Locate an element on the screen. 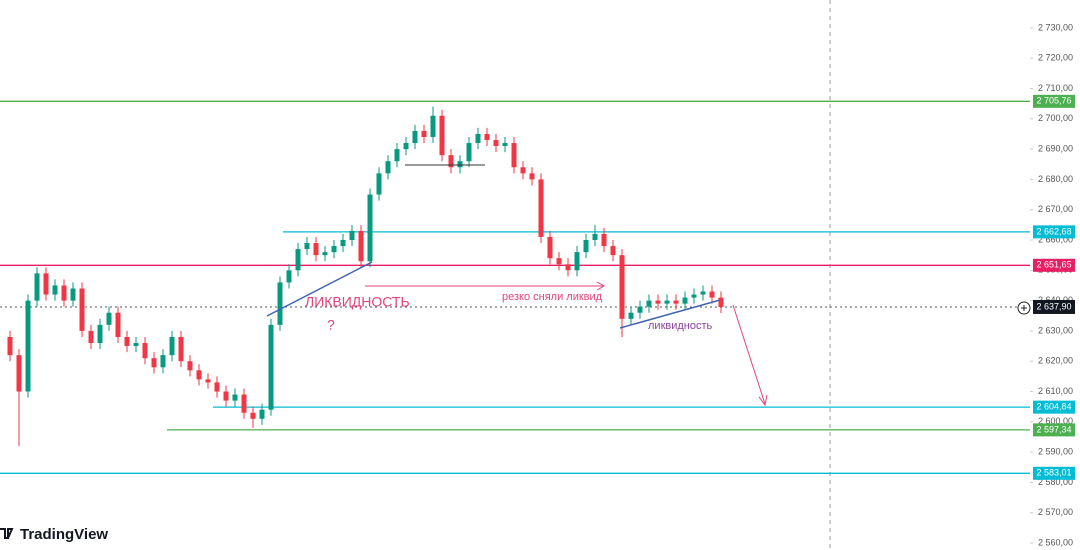  y-tick-label: 2 570,00 is located at coordinates (1055, 512).